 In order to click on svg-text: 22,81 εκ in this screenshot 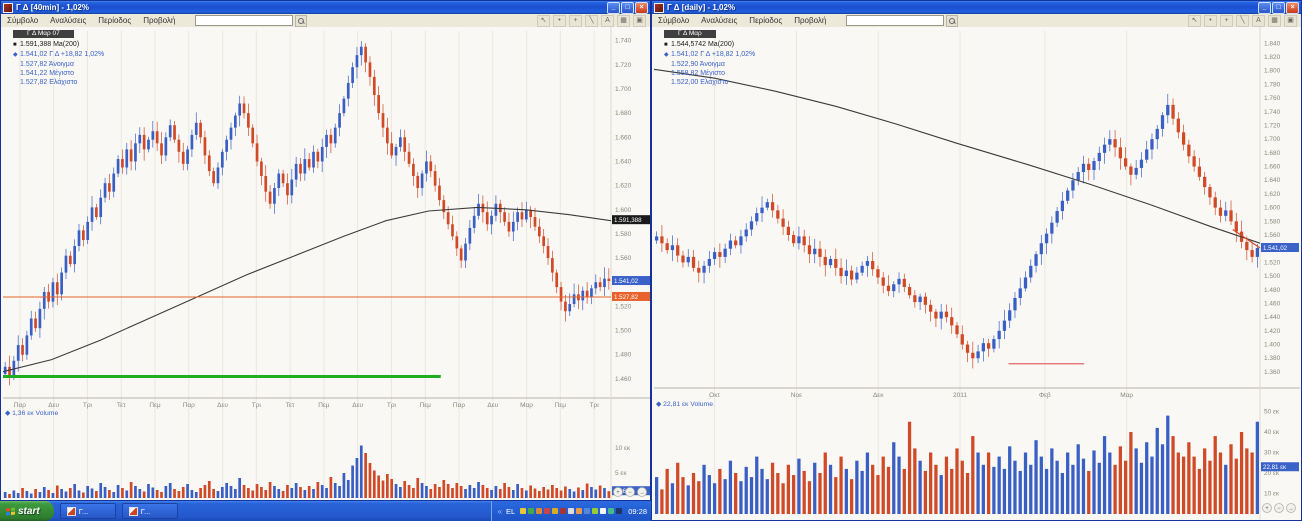, I will do `click(1275, 467)`.